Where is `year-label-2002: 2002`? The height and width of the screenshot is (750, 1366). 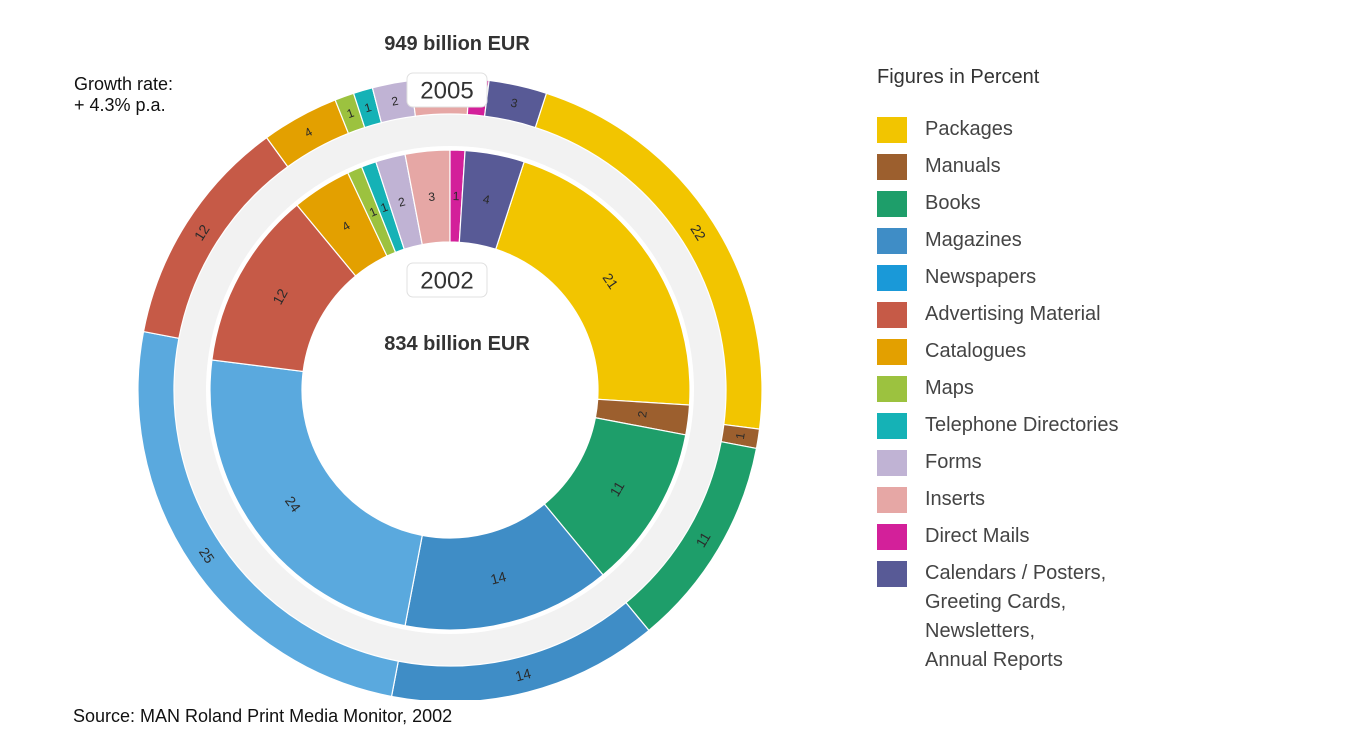
year-label-2002: 2002 is located at coordinates (447, 280).